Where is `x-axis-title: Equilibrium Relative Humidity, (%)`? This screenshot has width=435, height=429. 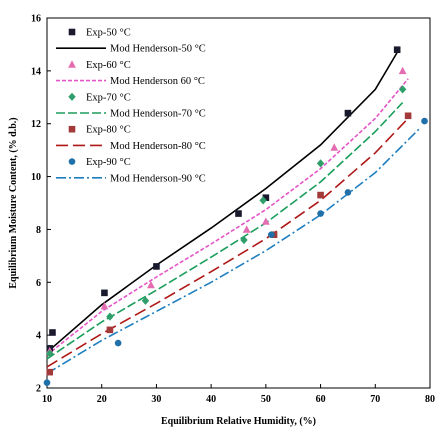 x-axis-title: Equilibrium Relative Humidity, (%) is located at coordinates (238, 421).